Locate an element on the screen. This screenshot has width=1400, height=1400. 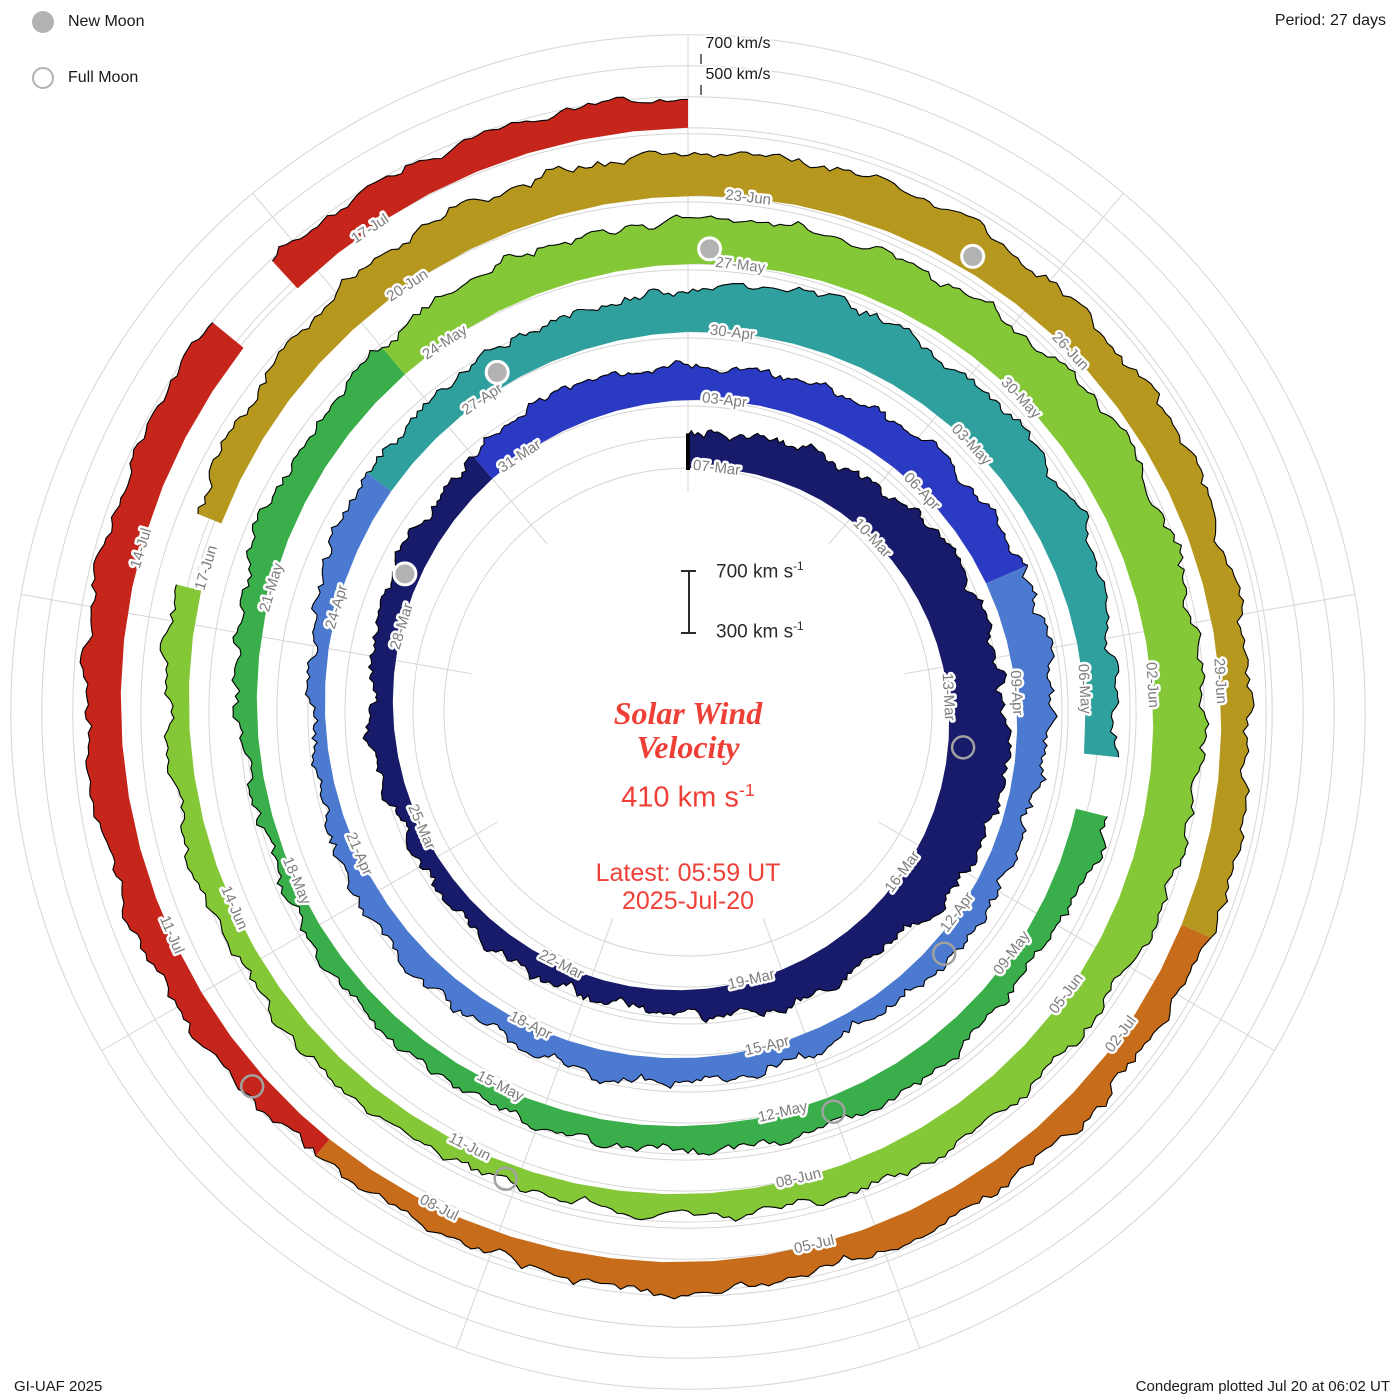
outer-axis-label-500: 500 km/s is located at coordinates (738, 74).